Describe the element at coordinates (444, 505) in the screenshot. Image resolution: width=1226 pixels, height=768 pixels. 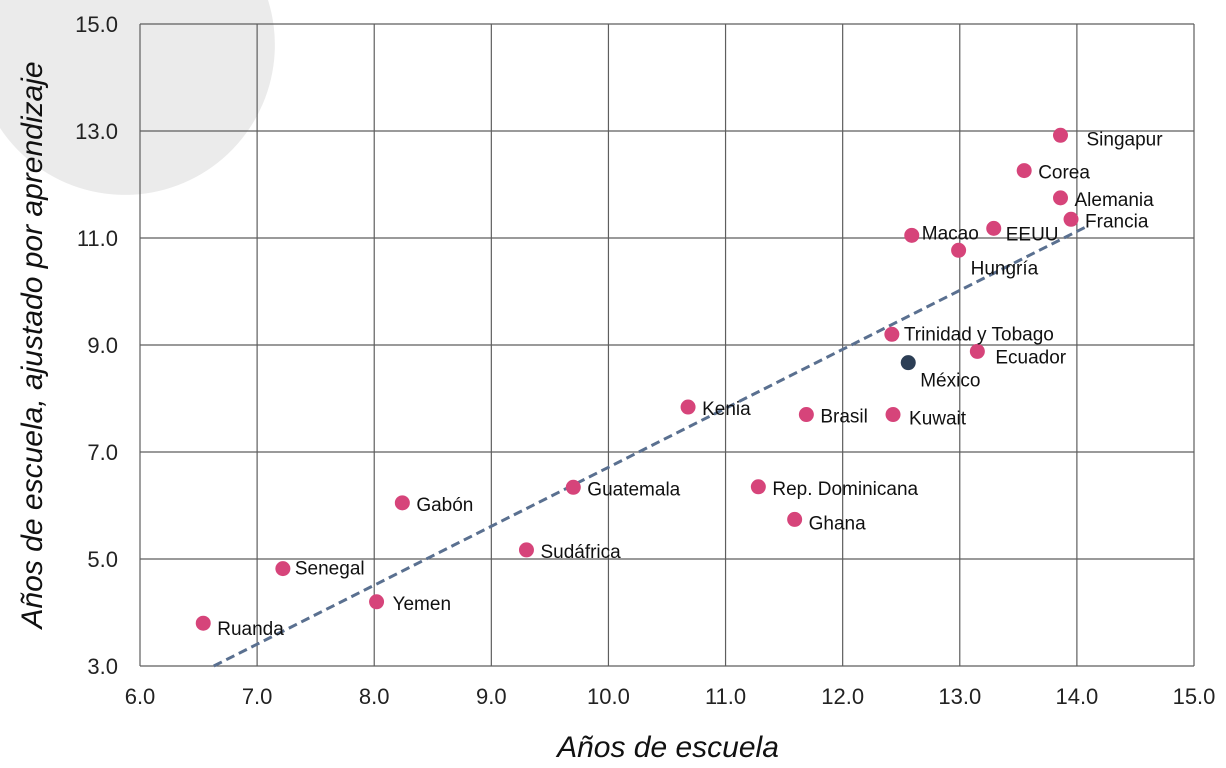
I see `point-label: Gabón` at that location.